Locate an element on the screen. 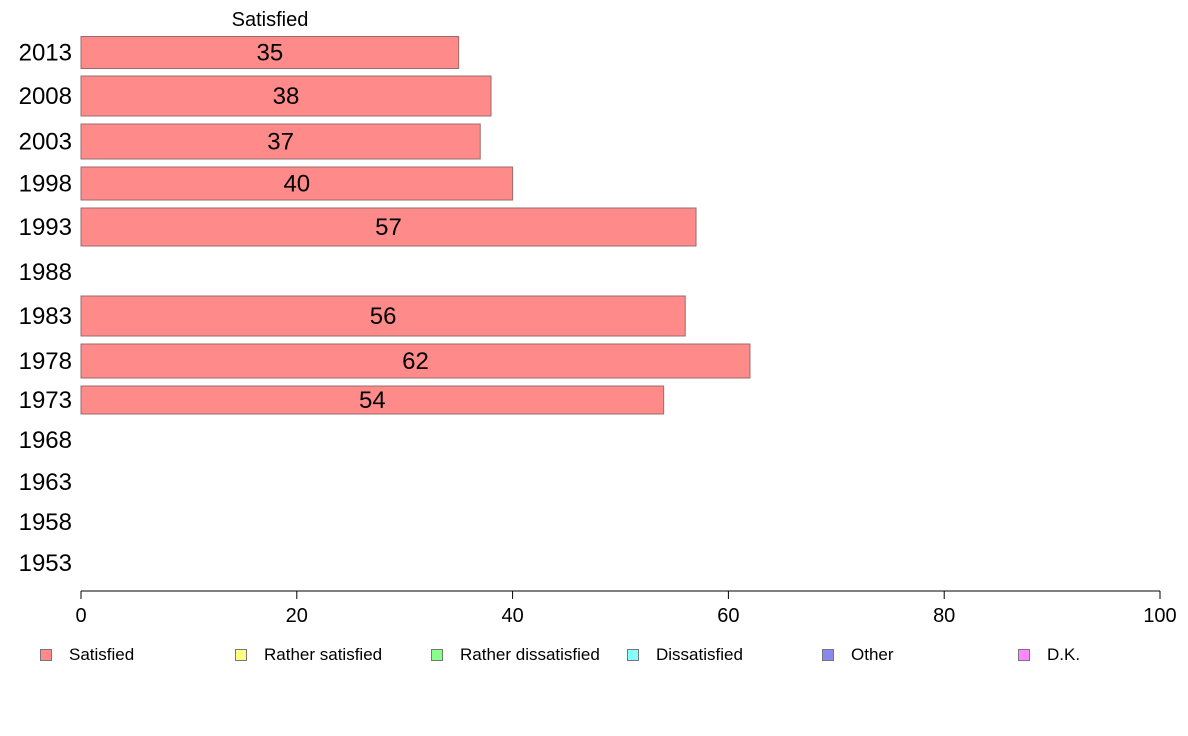 The width and height of the screenshot is (1188, 736). bar-value-label: 56 is located at coordinates (383, 316).